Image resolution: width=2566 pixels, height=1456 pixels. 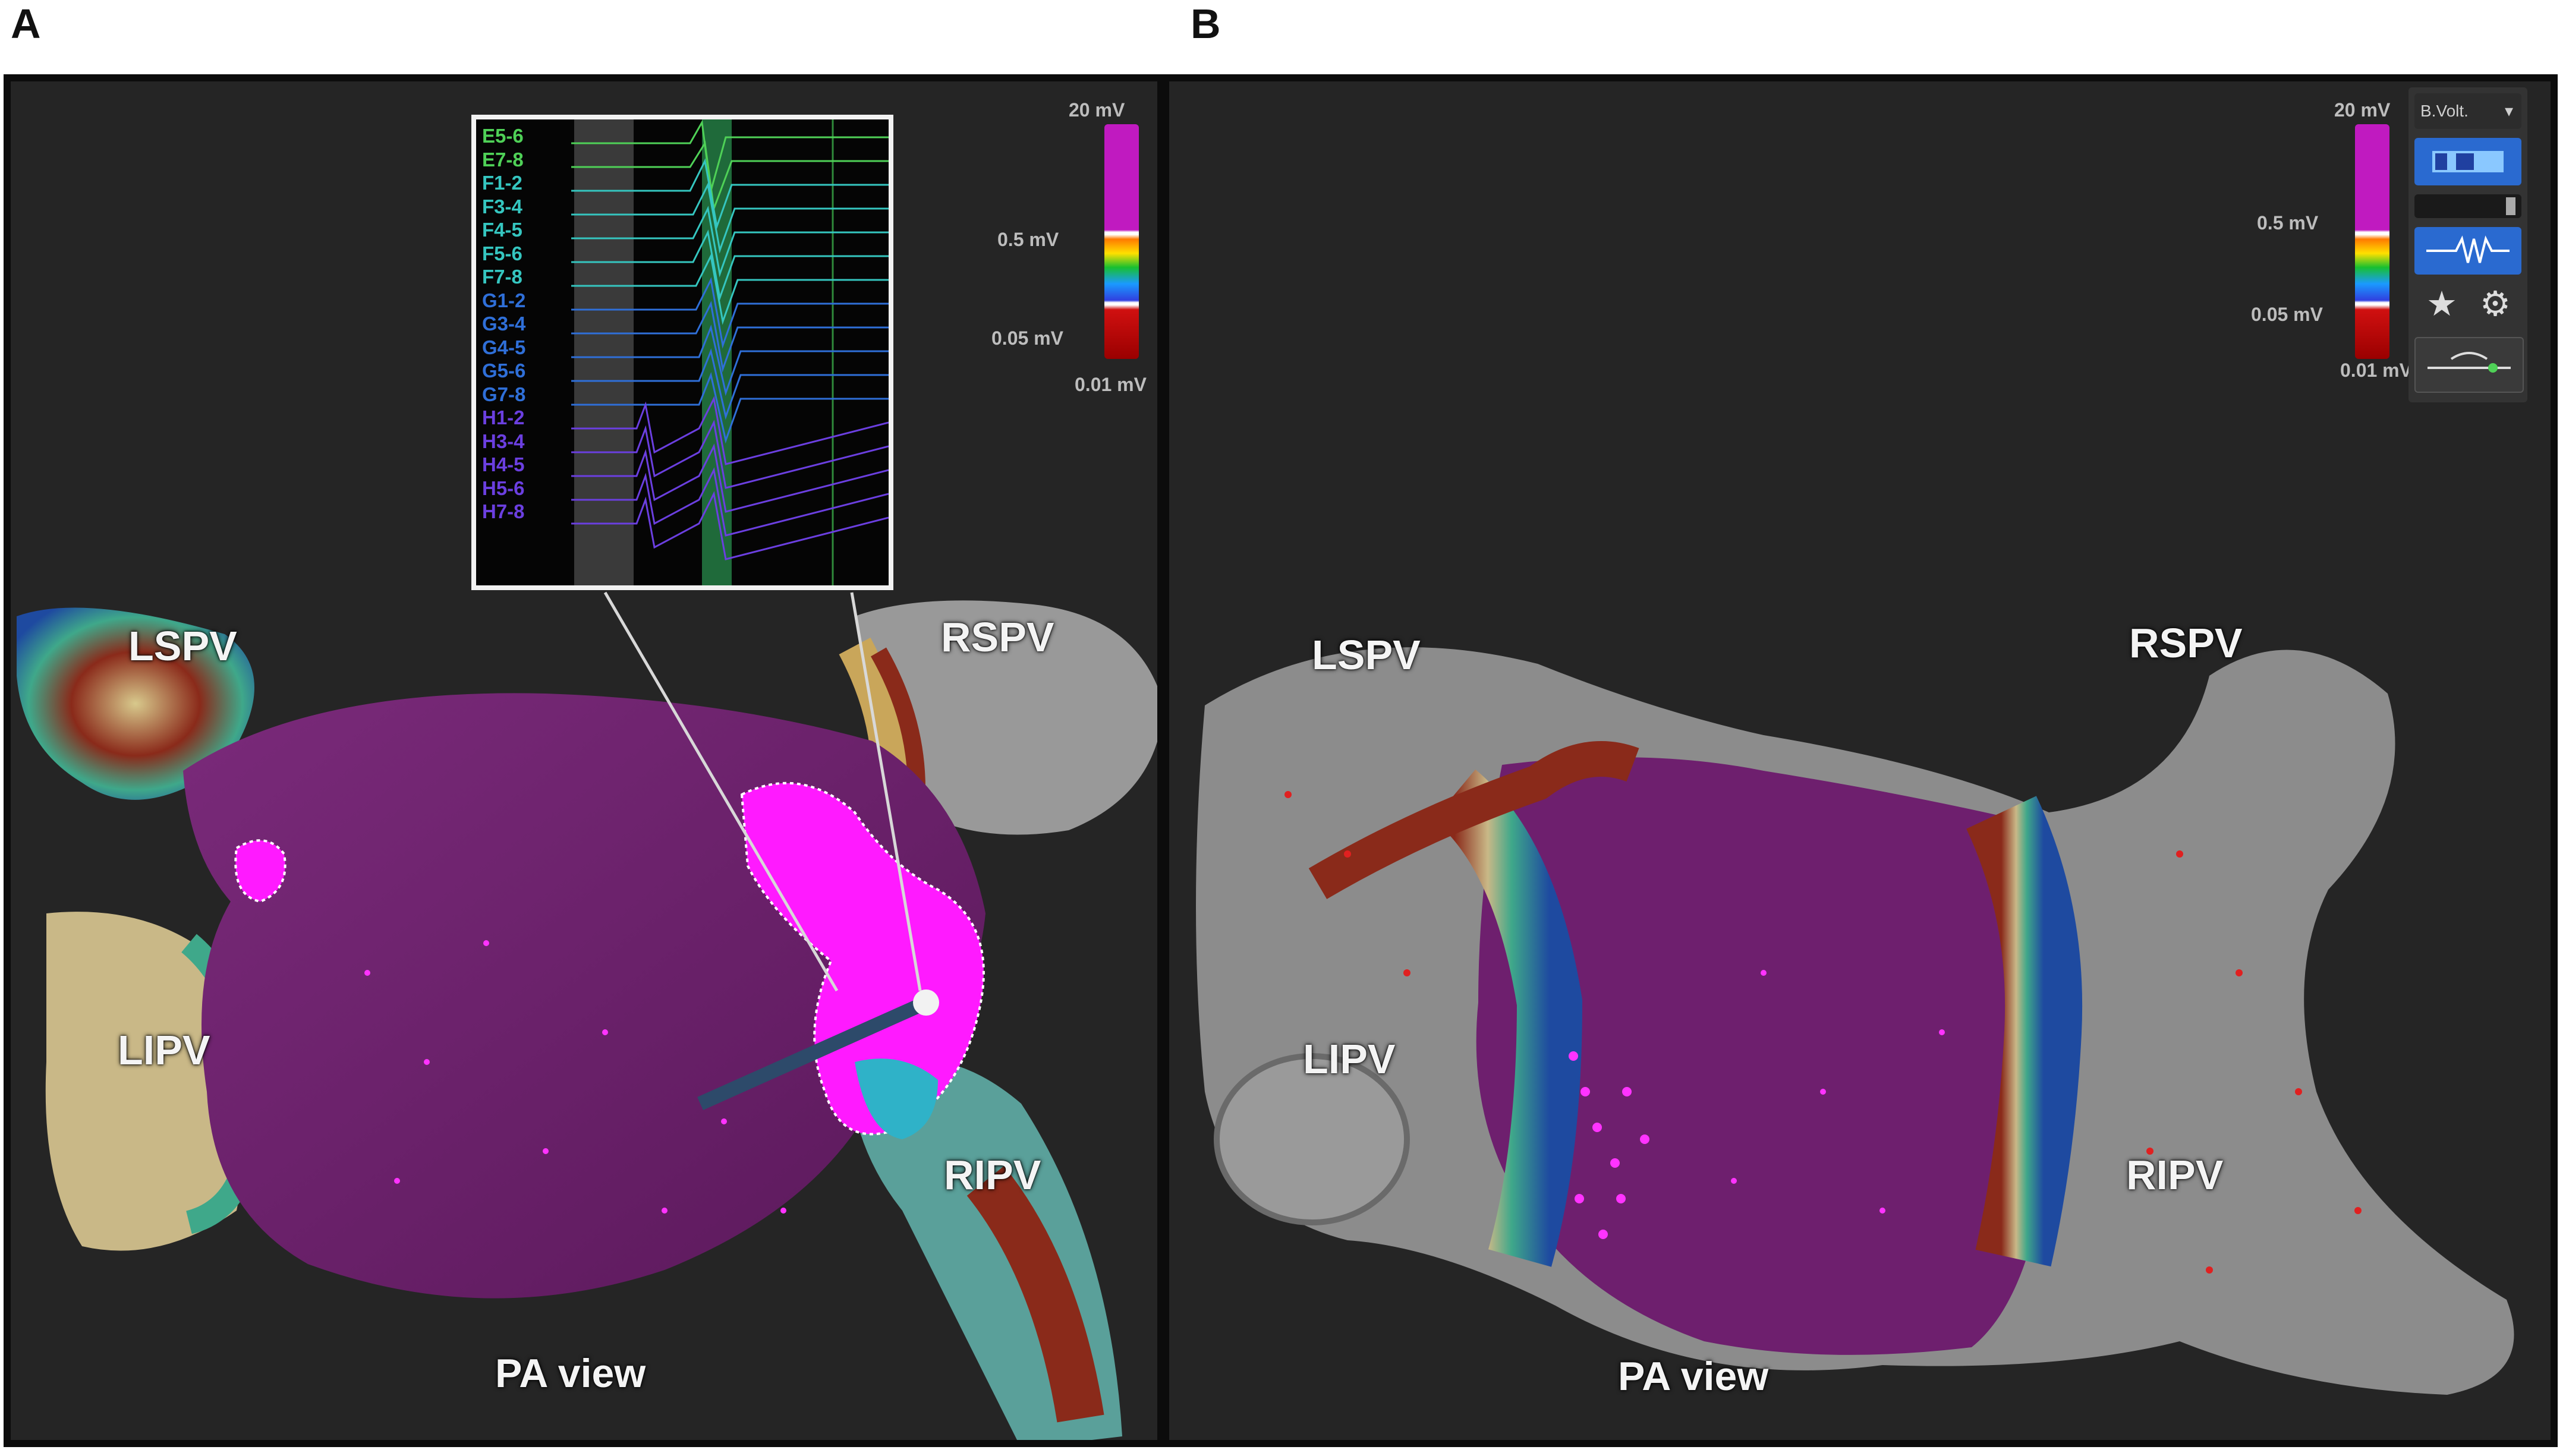 What do you see at coordinates (503, 136) in the screenshot?
I see `channel-label: E5-6` at bounding box center [503, 136].